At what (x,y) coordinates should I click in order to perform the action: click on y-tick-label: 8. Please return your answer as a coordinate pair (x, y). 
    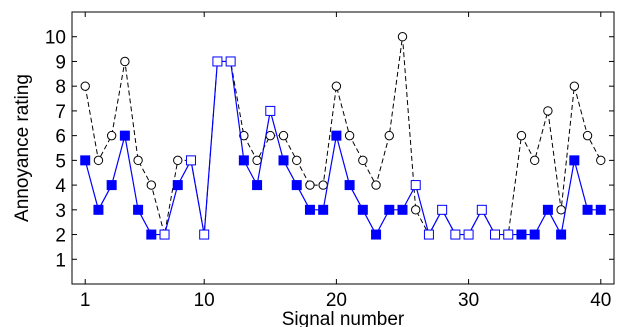
    Looking at the image, I should click on (60, 87).